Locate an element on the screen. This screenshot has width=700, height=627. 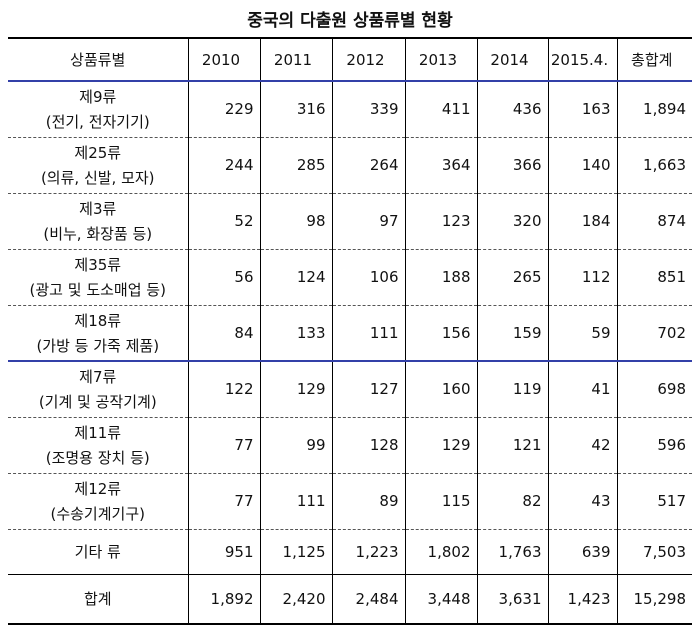
value-cell: 52 is located at coordinates (223, 221).